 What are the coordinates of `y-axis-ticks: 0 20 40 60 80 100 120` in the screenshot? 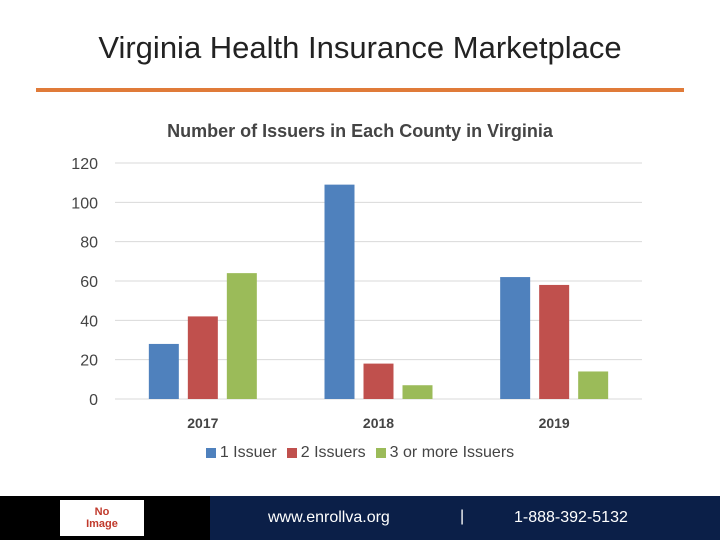 It's located at (84, 282).